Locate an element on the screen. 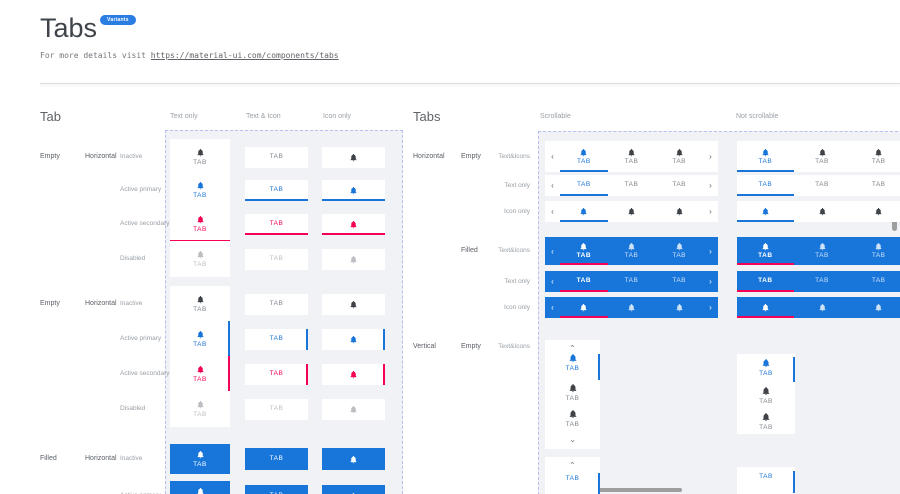 The width and height of the screenshot is (900, 494). bell-icon is located at coordinates (765, 307).